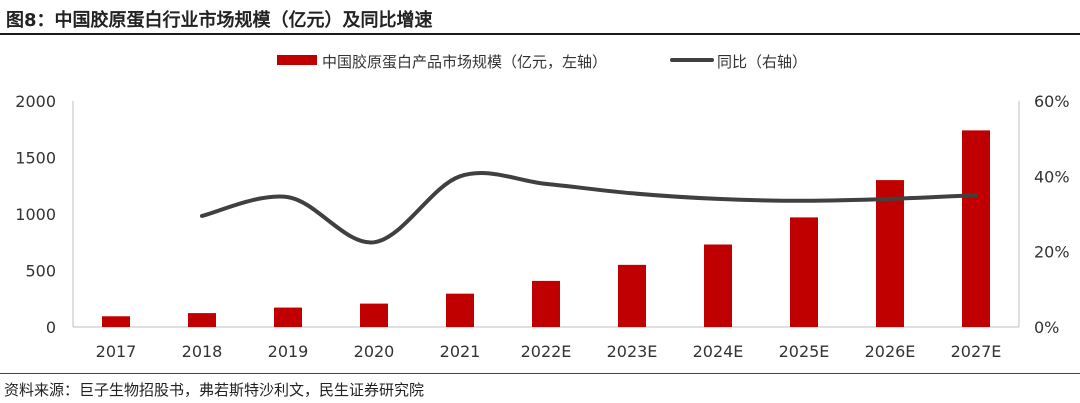  What do you see at coordinates (460, 351) in the screenshot?
I see `x-axis-tick-label: 2021` at bounding box center [460, 351].